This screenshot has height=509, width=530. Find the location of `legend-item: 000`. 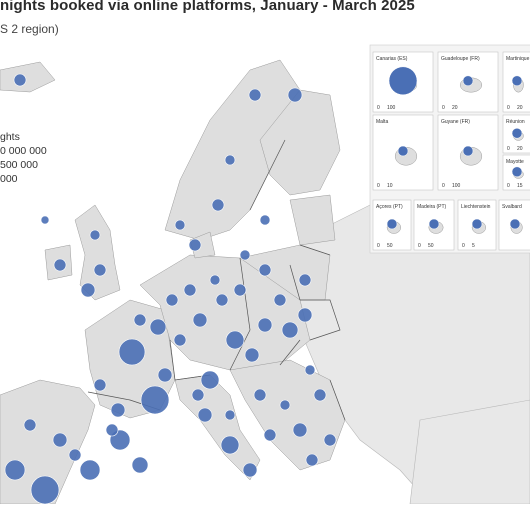

legend-item: 000 is located at coordinates (9, 179).